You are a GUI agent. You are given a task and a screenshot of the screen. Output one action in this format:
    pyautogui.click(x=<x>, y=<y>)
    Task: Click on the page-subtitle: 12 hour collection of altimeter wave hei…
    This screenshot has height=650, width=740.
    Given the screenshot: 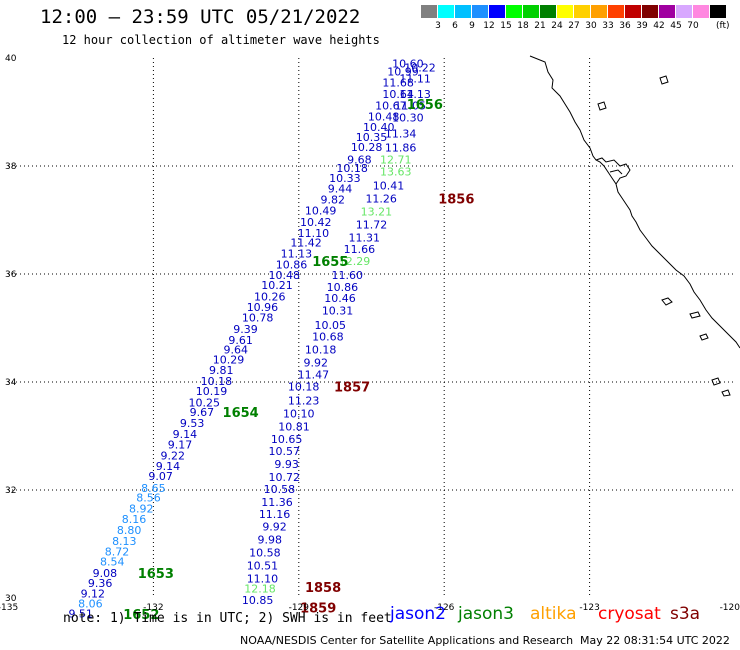 What is the action you would take?
    pyautogui.click(x=221, y=40)
    